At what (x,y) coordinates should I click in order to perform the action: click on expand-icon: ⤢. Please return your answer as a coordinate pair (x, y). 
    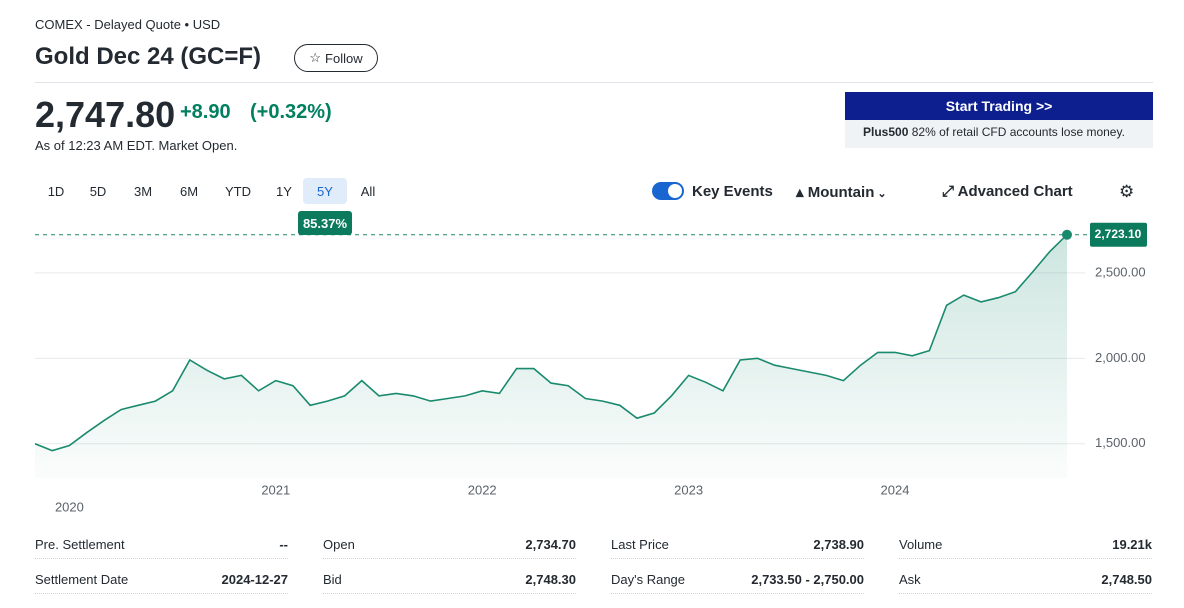
    Looking at the image, I should click on (950, 191).